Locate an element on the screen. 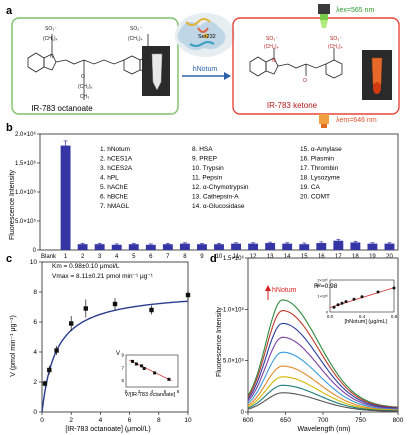 The image size is (408, 435). x-tick-label: 19 is located at coordinates (372, 257).